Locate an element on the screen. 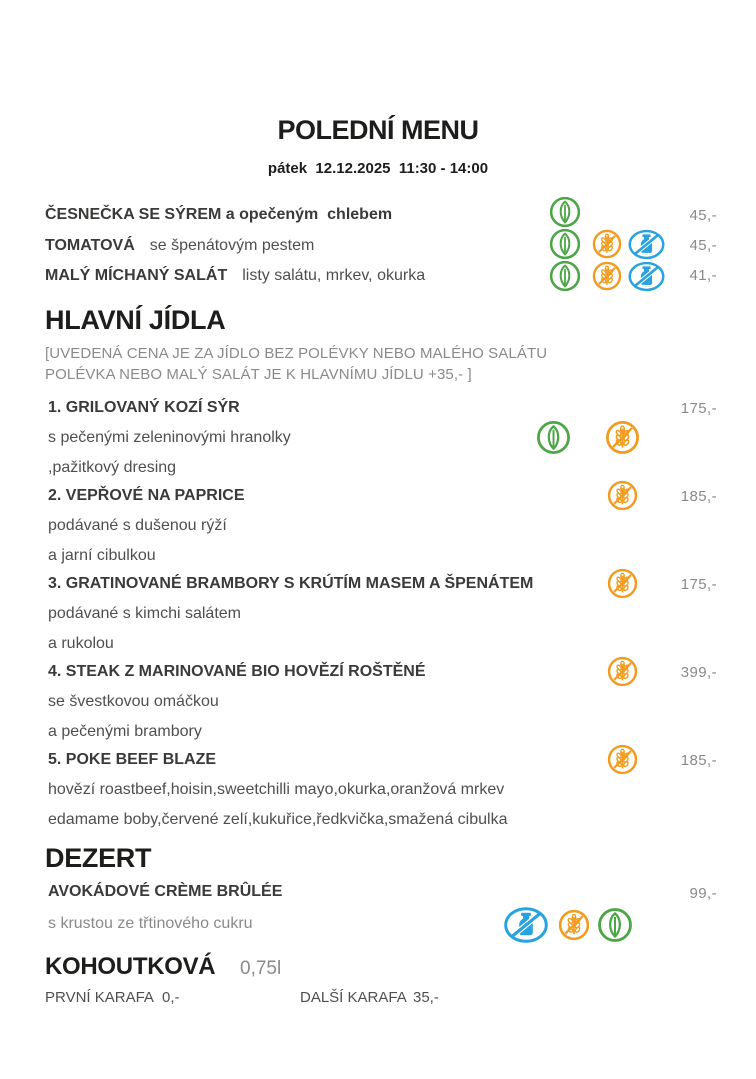 The width and height of the screenshot is (756, 1079). starter-desc: se špenátovým pestem is located at coordinates (232, 245).